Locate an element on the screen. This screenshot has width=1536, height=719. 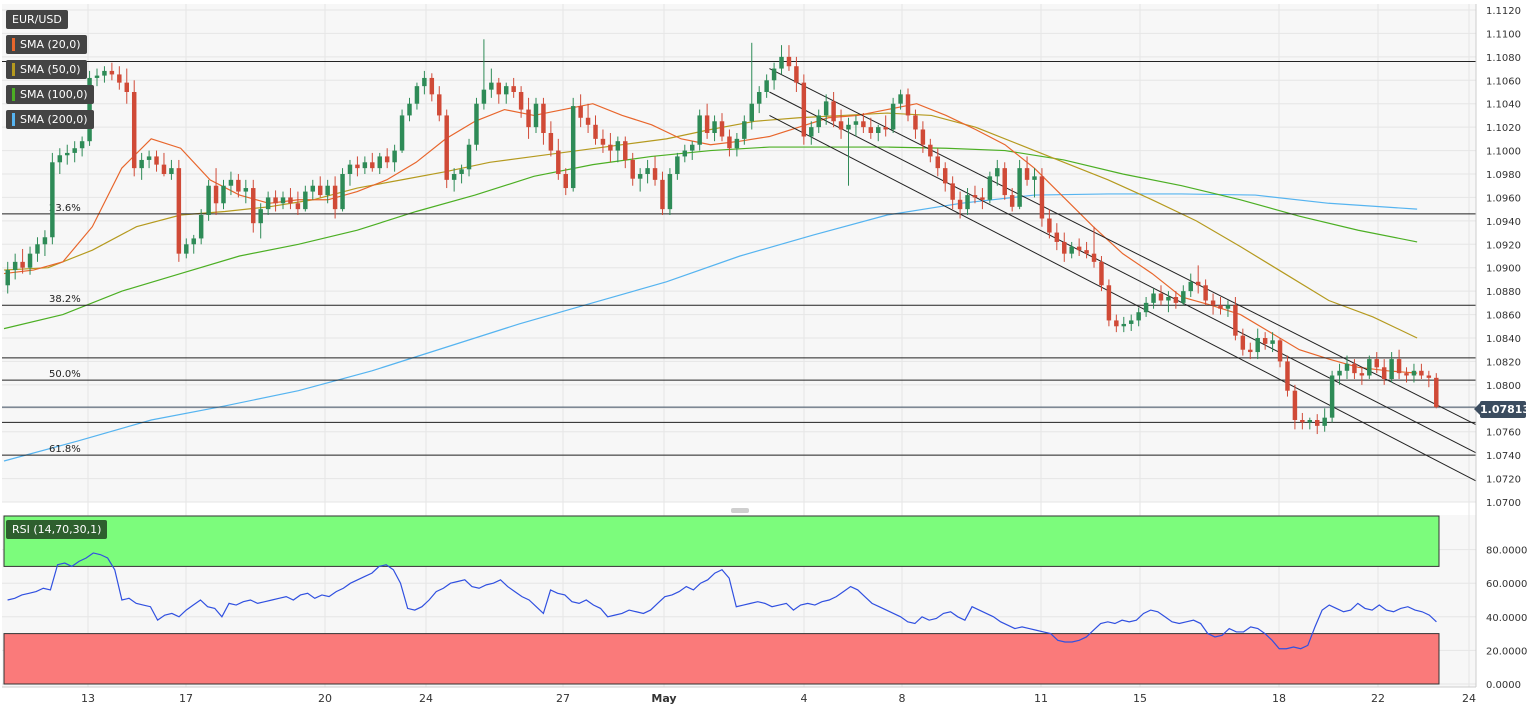
x-tick-label: 27 is located at coordinates (563, 698).